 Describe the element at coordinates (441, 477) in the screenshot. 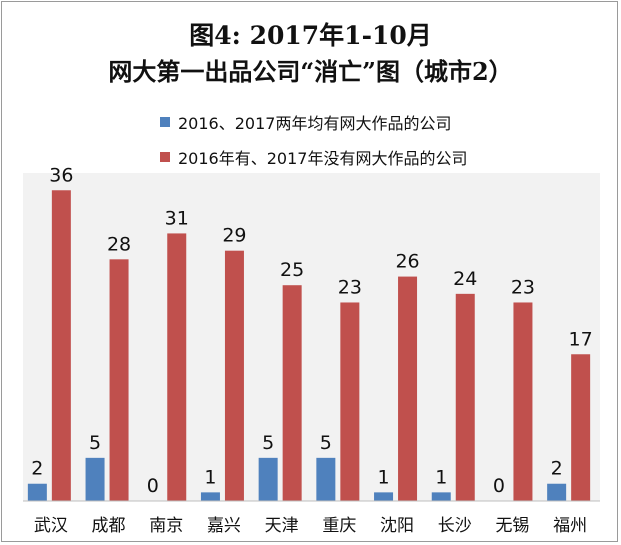

I see `data-label-blue-8: 1` at that location.